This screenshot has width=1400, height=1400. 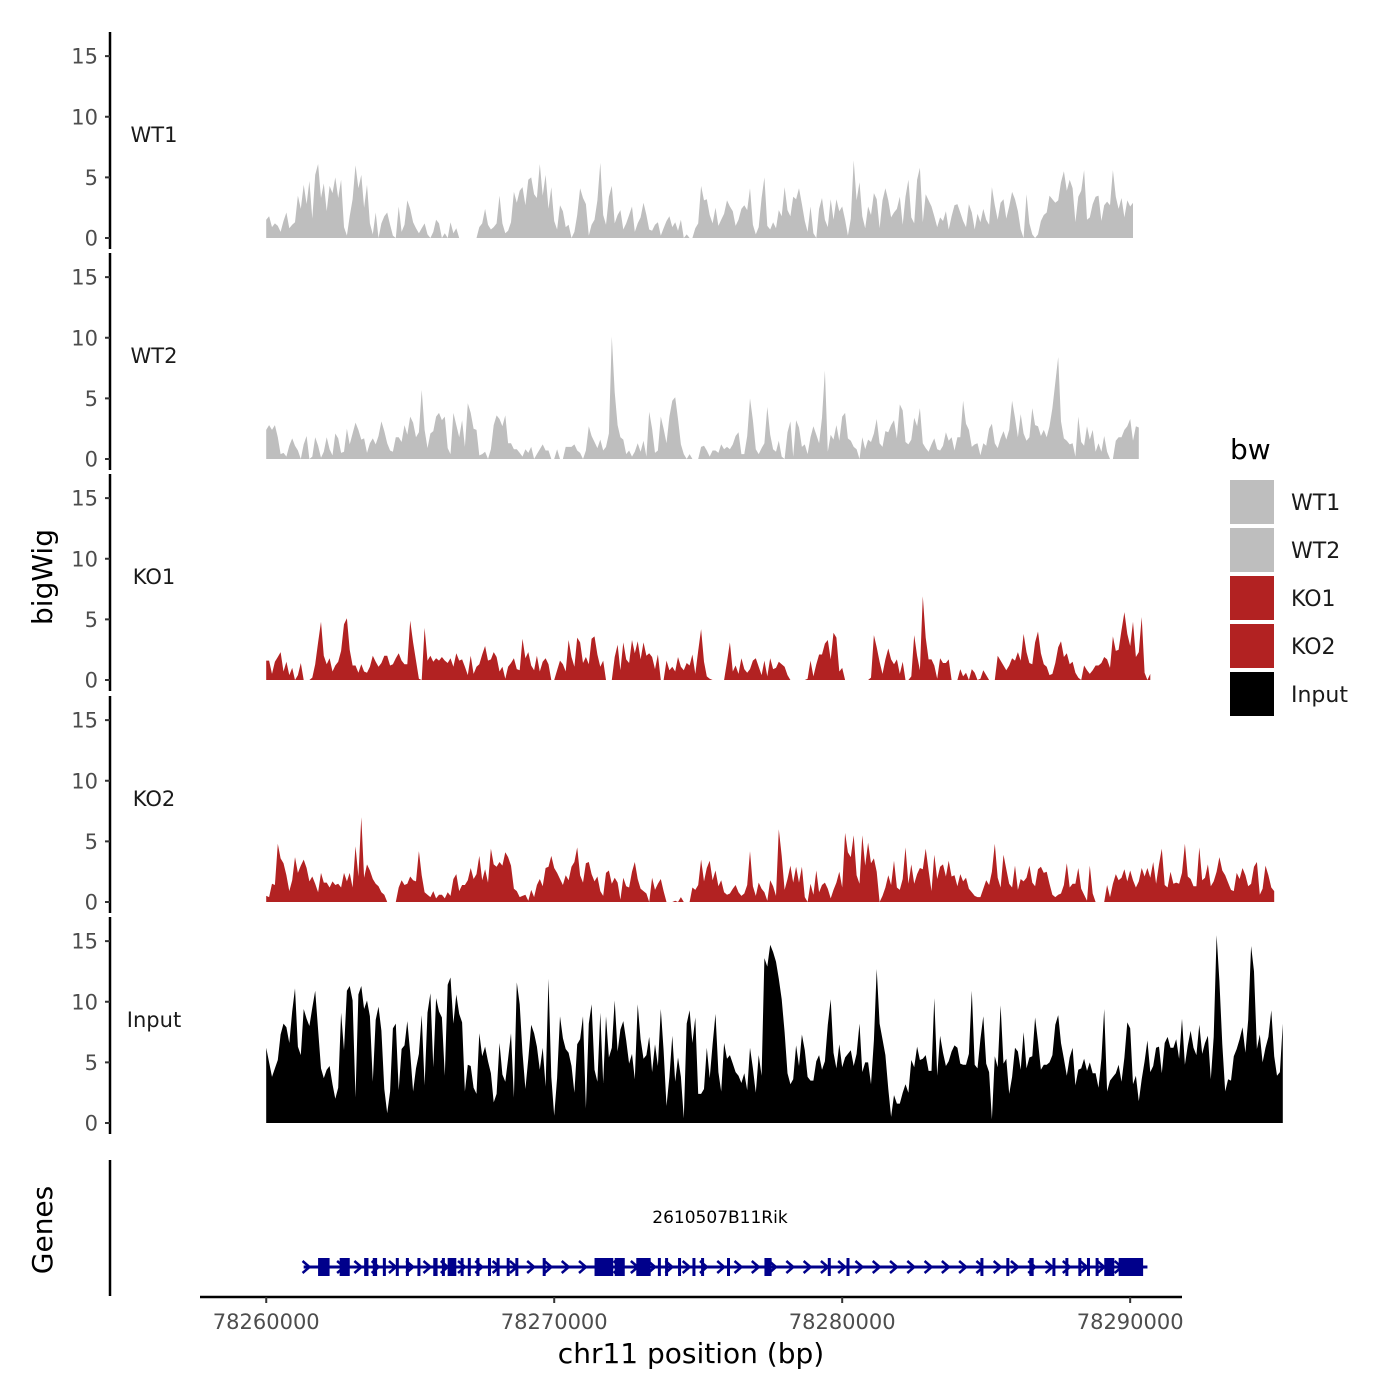 What do you see at coordinates (42, 577) in the screenshot?
I see `y-axis-title: bigWig` at bounding box center [42, 577].